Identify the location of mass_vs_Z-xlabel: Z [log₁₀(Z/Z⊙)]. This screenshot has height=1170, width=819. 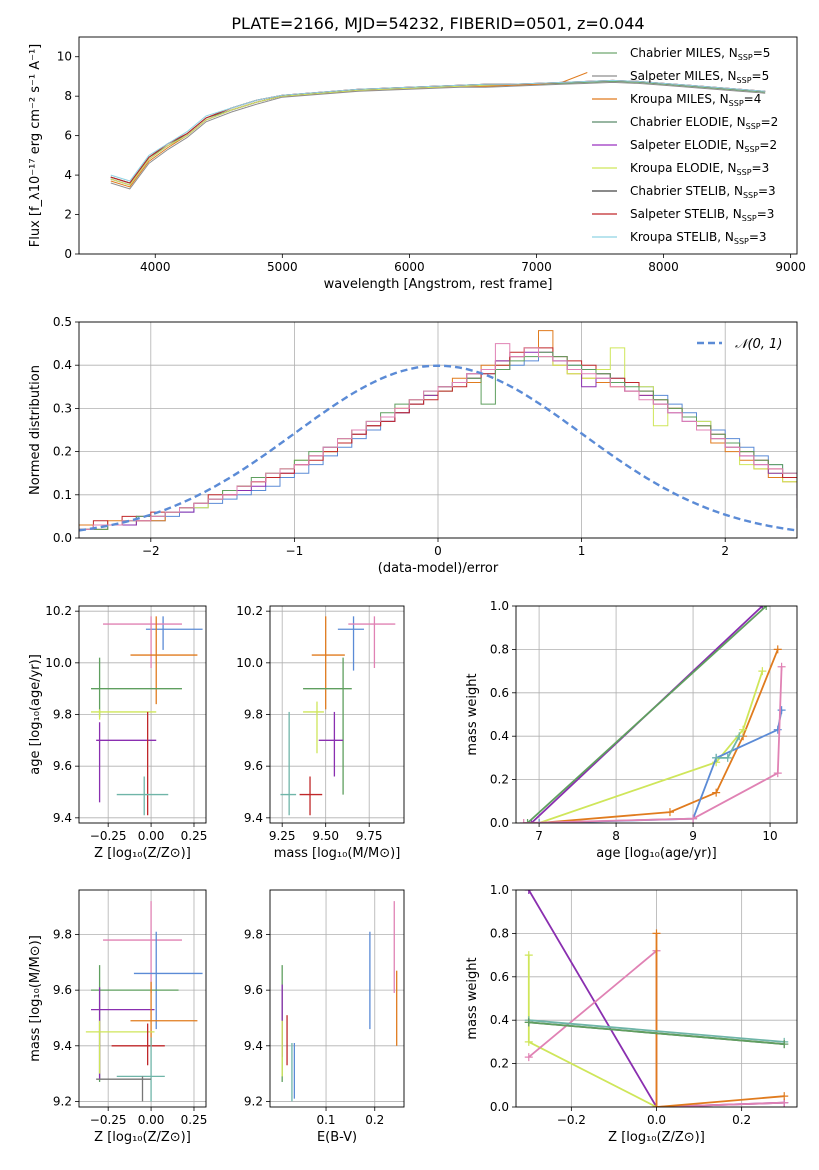
(142, 1137).